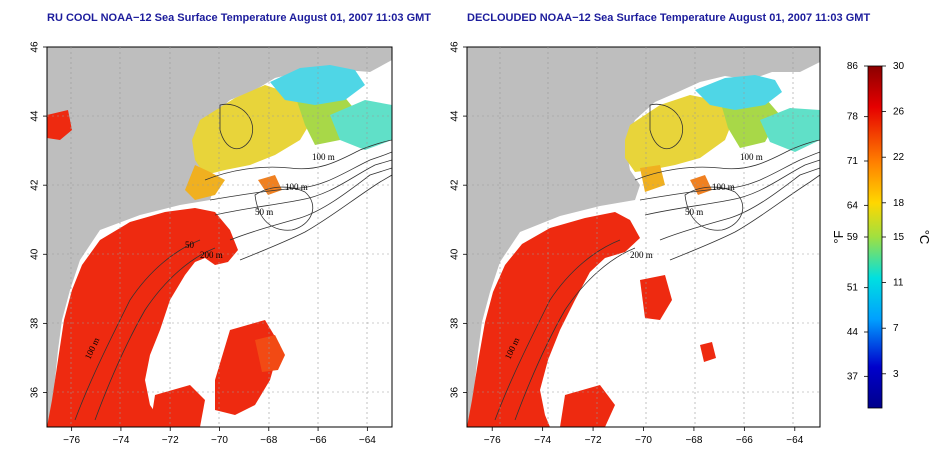 This screenshot has width=950, height=475. Describe the element at coordinates (853, 332) in the screenshot. I see `fahrenheit-tick-label: 44` at that location.